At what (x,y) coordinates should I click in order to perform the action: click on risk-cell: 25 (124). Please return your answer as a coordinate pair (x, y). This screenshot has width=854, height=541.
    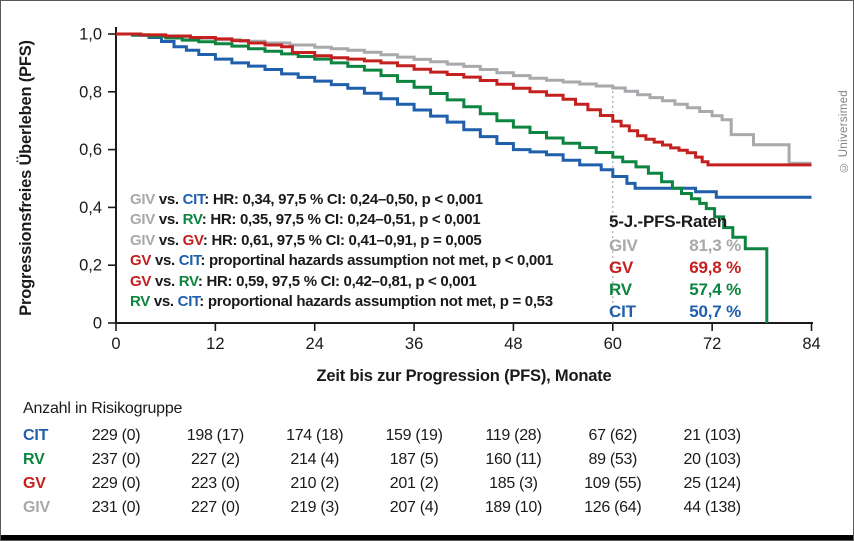
    Looking at the image, I should click on (712, 483).